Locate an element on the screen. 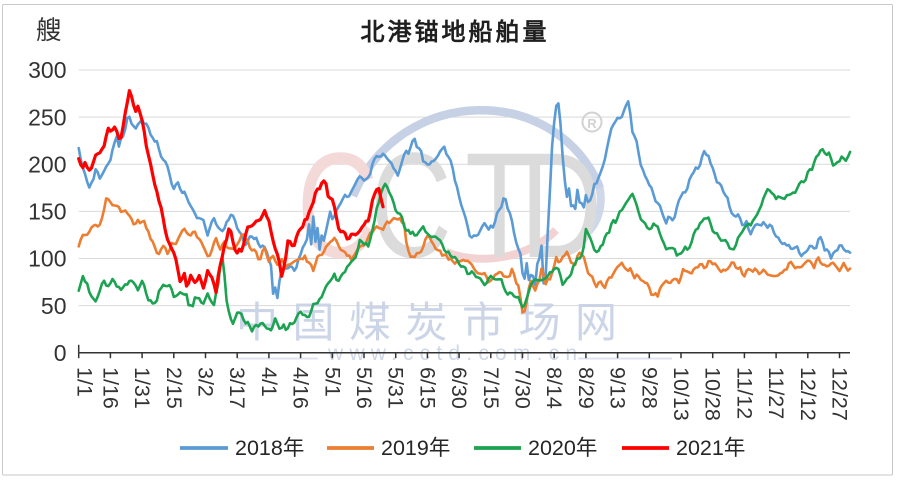  svg-text: 2018年 is located at coordinates (269, 448).